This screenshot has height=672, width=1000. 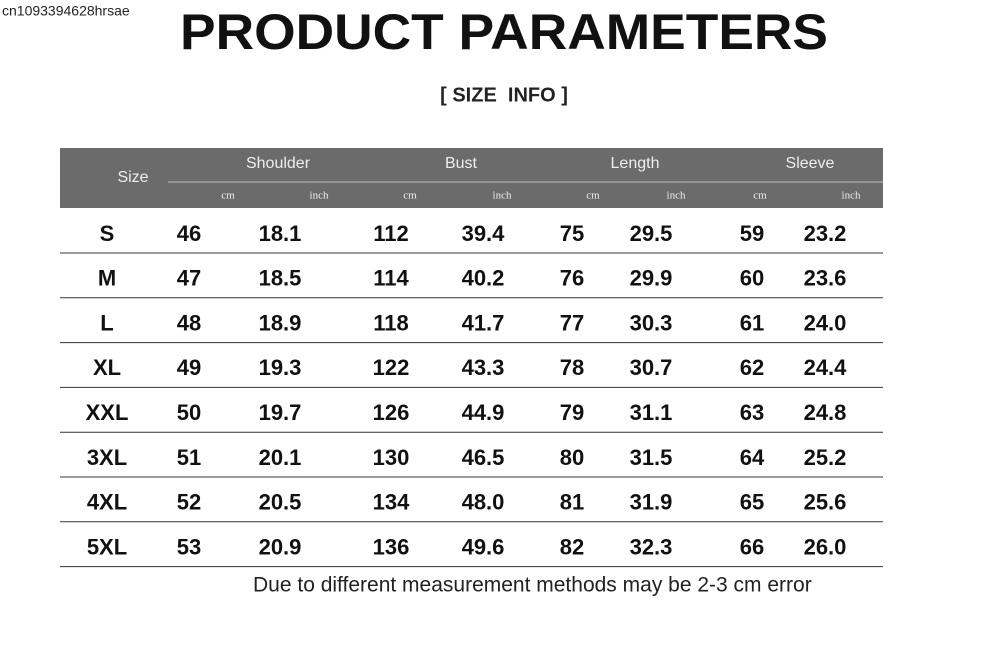 I want to click on cell: 63, so click(x=752, y=412).